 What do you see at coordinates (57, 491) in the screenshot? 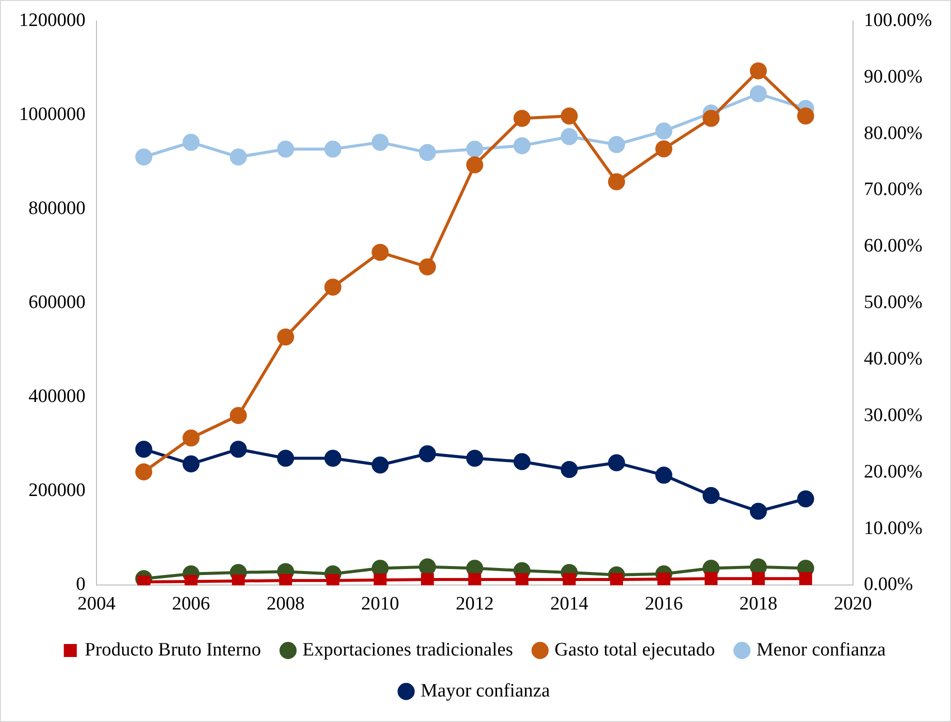
I see `y-tick-label: 200000` at bounding box center [57, 491].